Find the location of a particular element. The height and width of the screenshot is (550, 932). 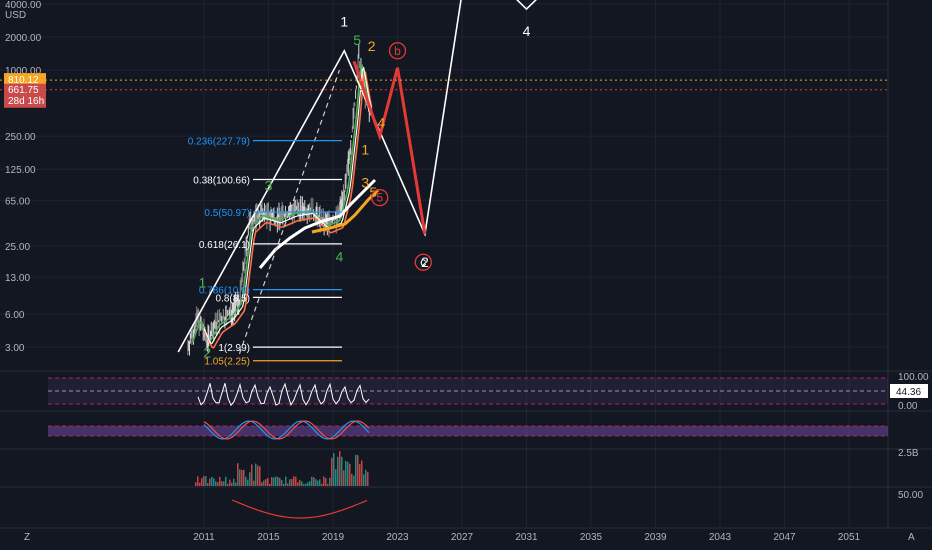

fib-level-label: 0.8(8.5) is located at coordinates (233, 298).